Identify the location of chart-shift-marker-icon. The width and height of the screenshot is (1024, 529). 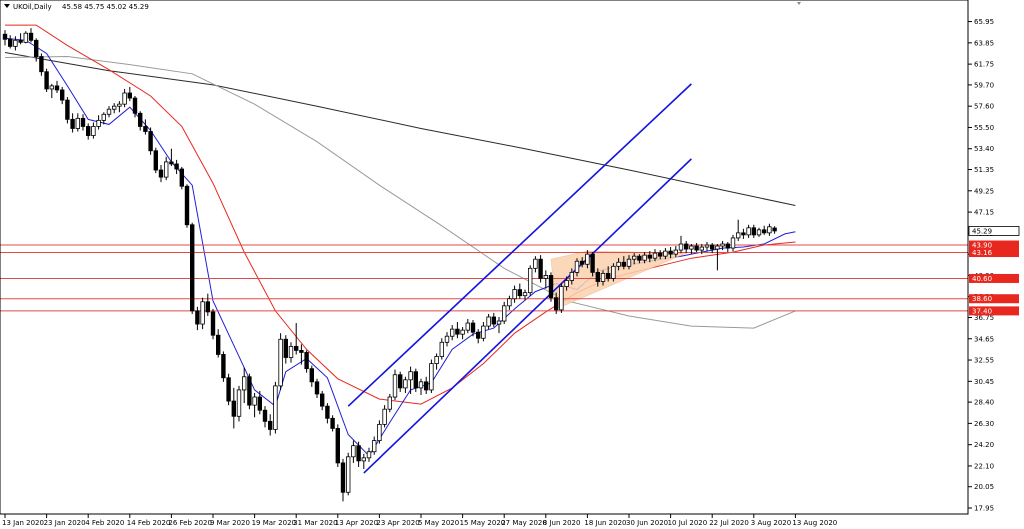
(799, 3).